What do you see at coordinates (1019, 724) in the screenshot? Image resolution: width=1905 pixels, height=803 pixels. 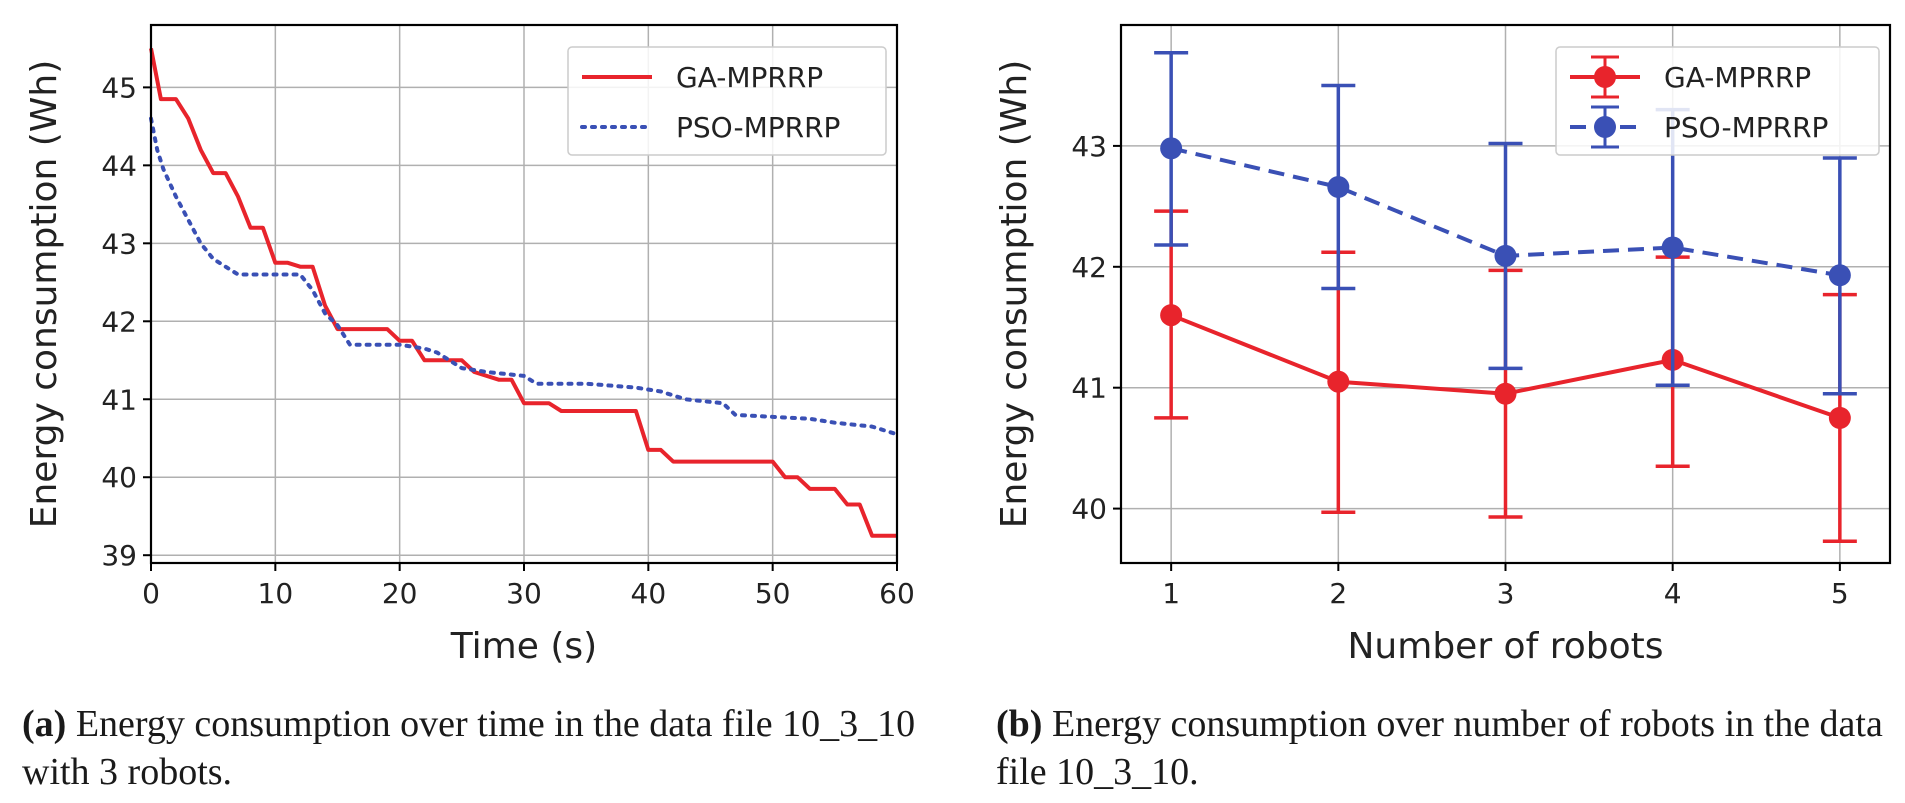 I see `caption-b-label: (b)` at bounding box center [1019, 724].